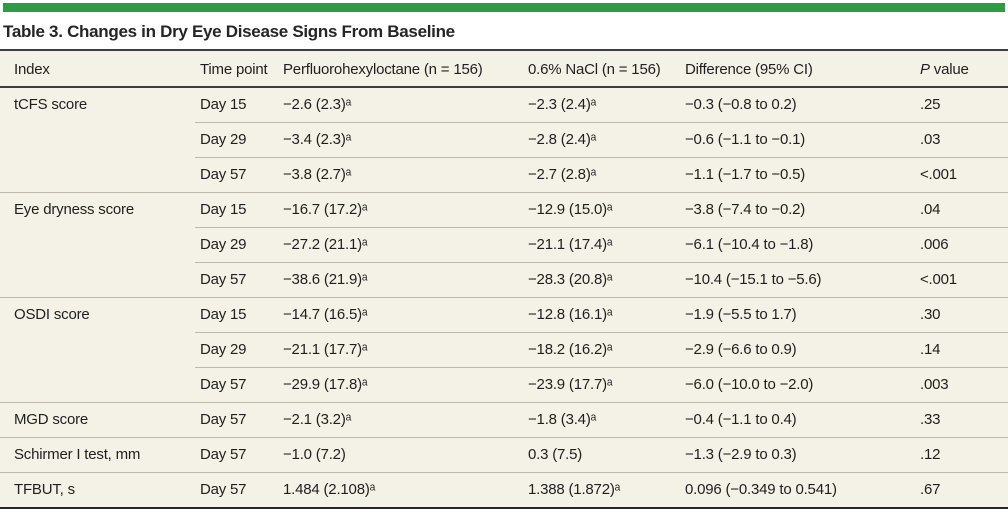 This screenshot has height=524, width=1008. I want to click on diff-cell: −1.3 (−2.9 to 0.3), so click(797, 455).